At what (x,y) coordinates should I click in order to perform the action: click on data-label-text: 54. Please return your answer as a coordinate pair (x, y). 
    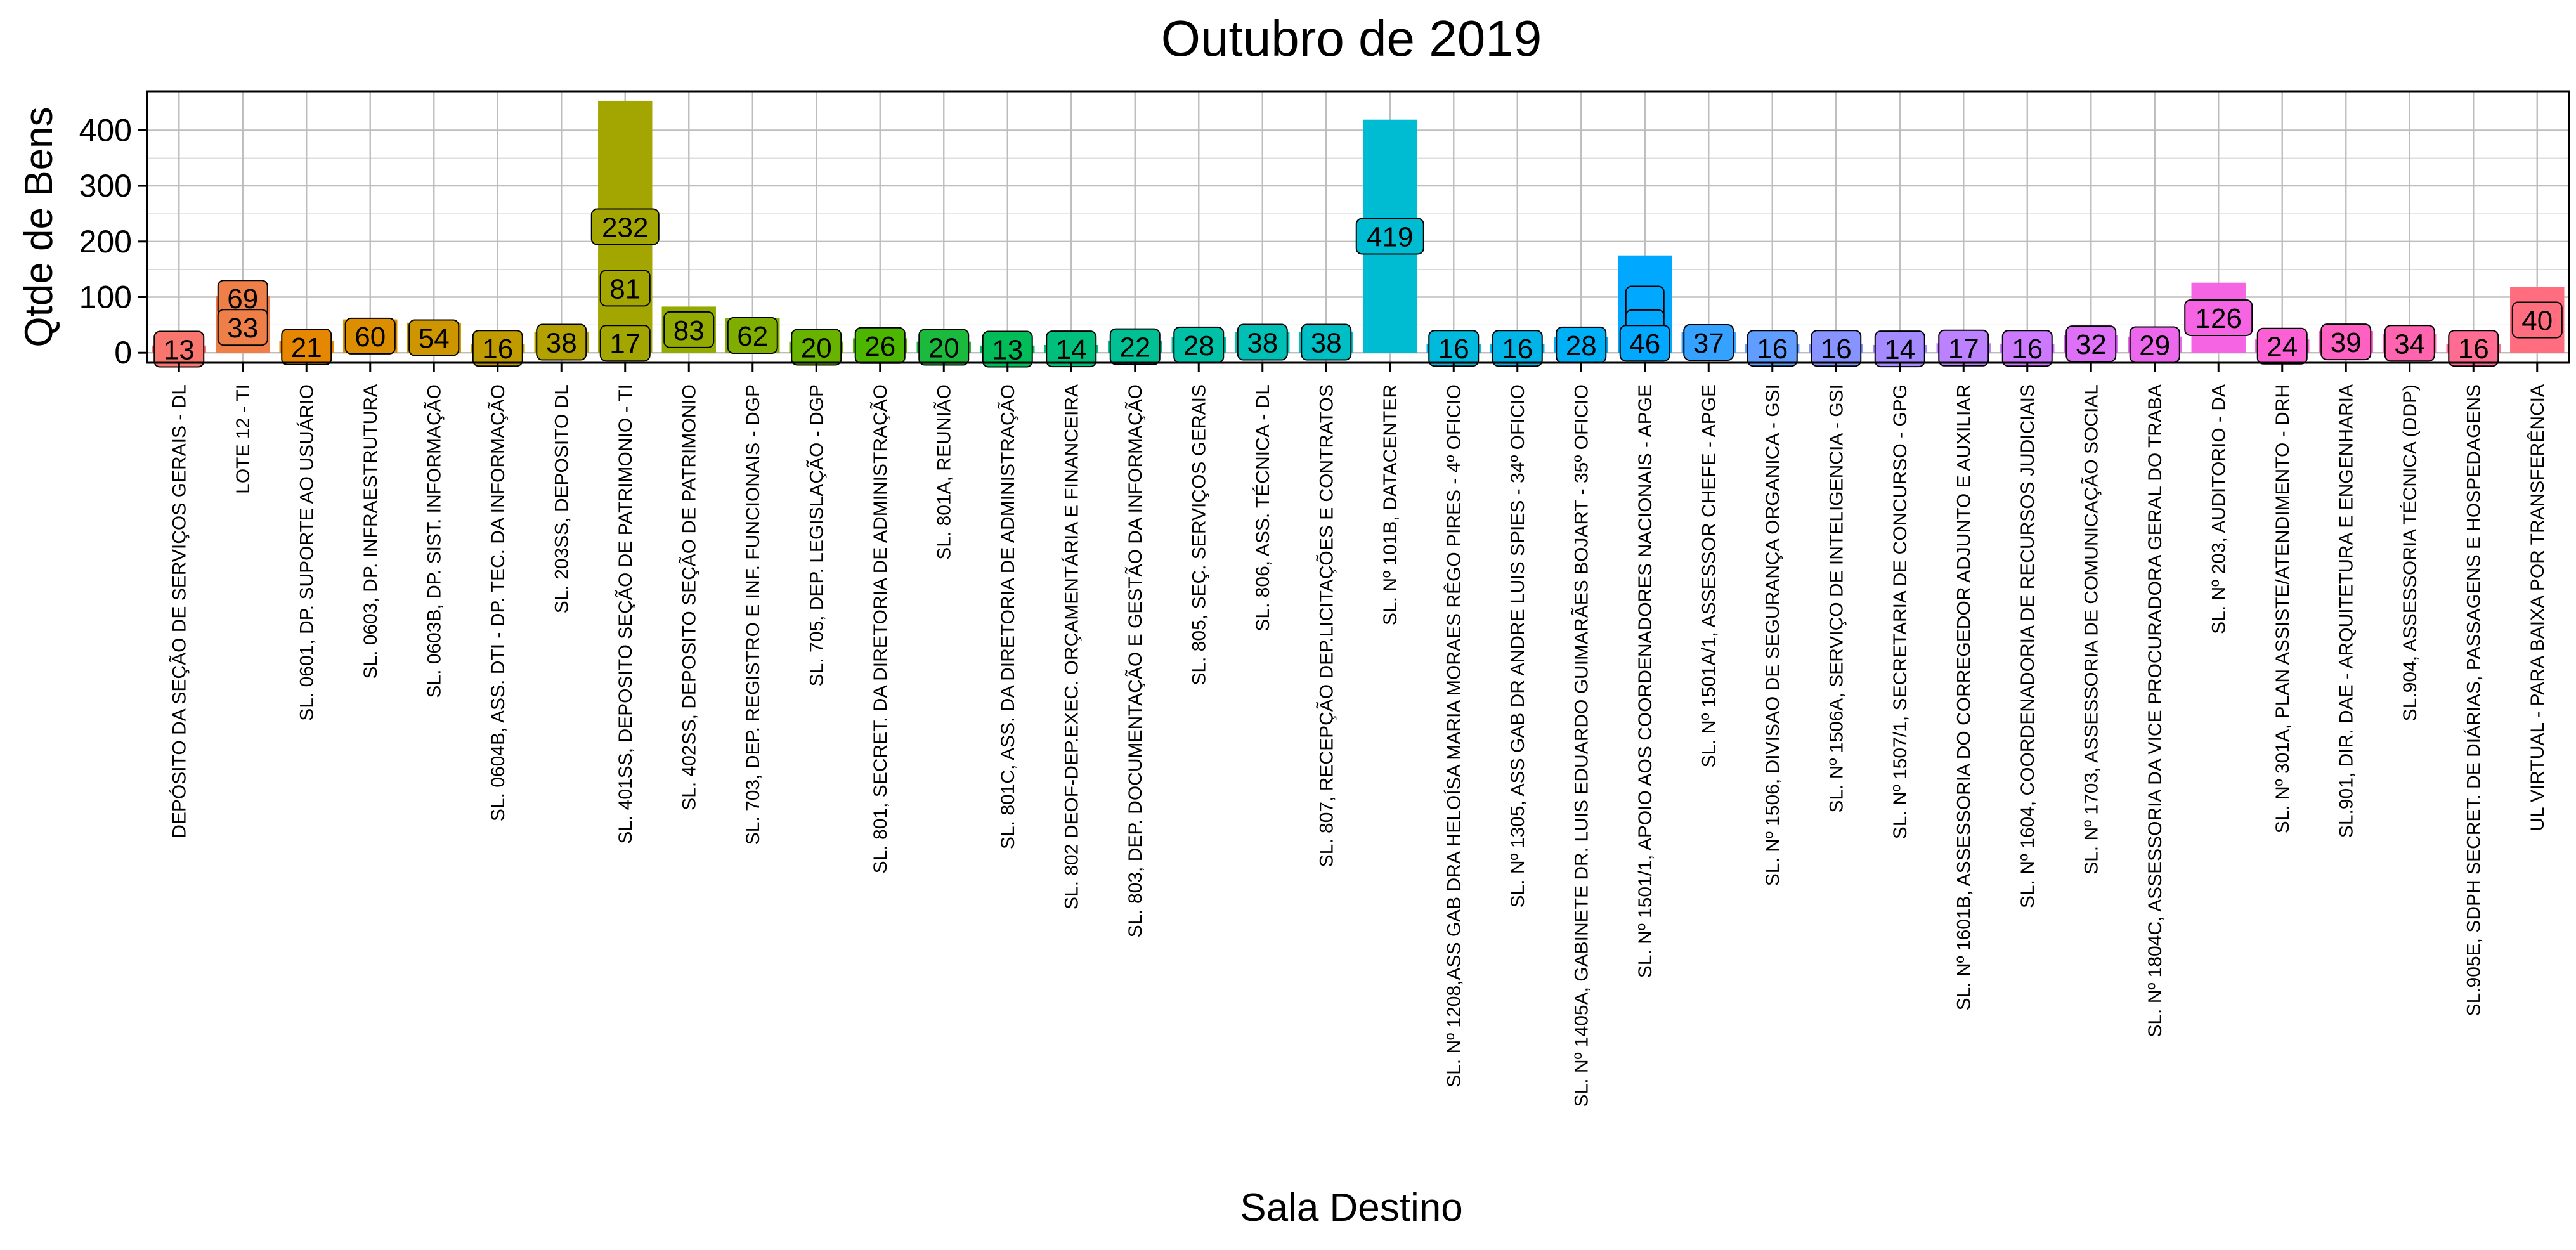
    Looking at the image, I should click on (435, 339).